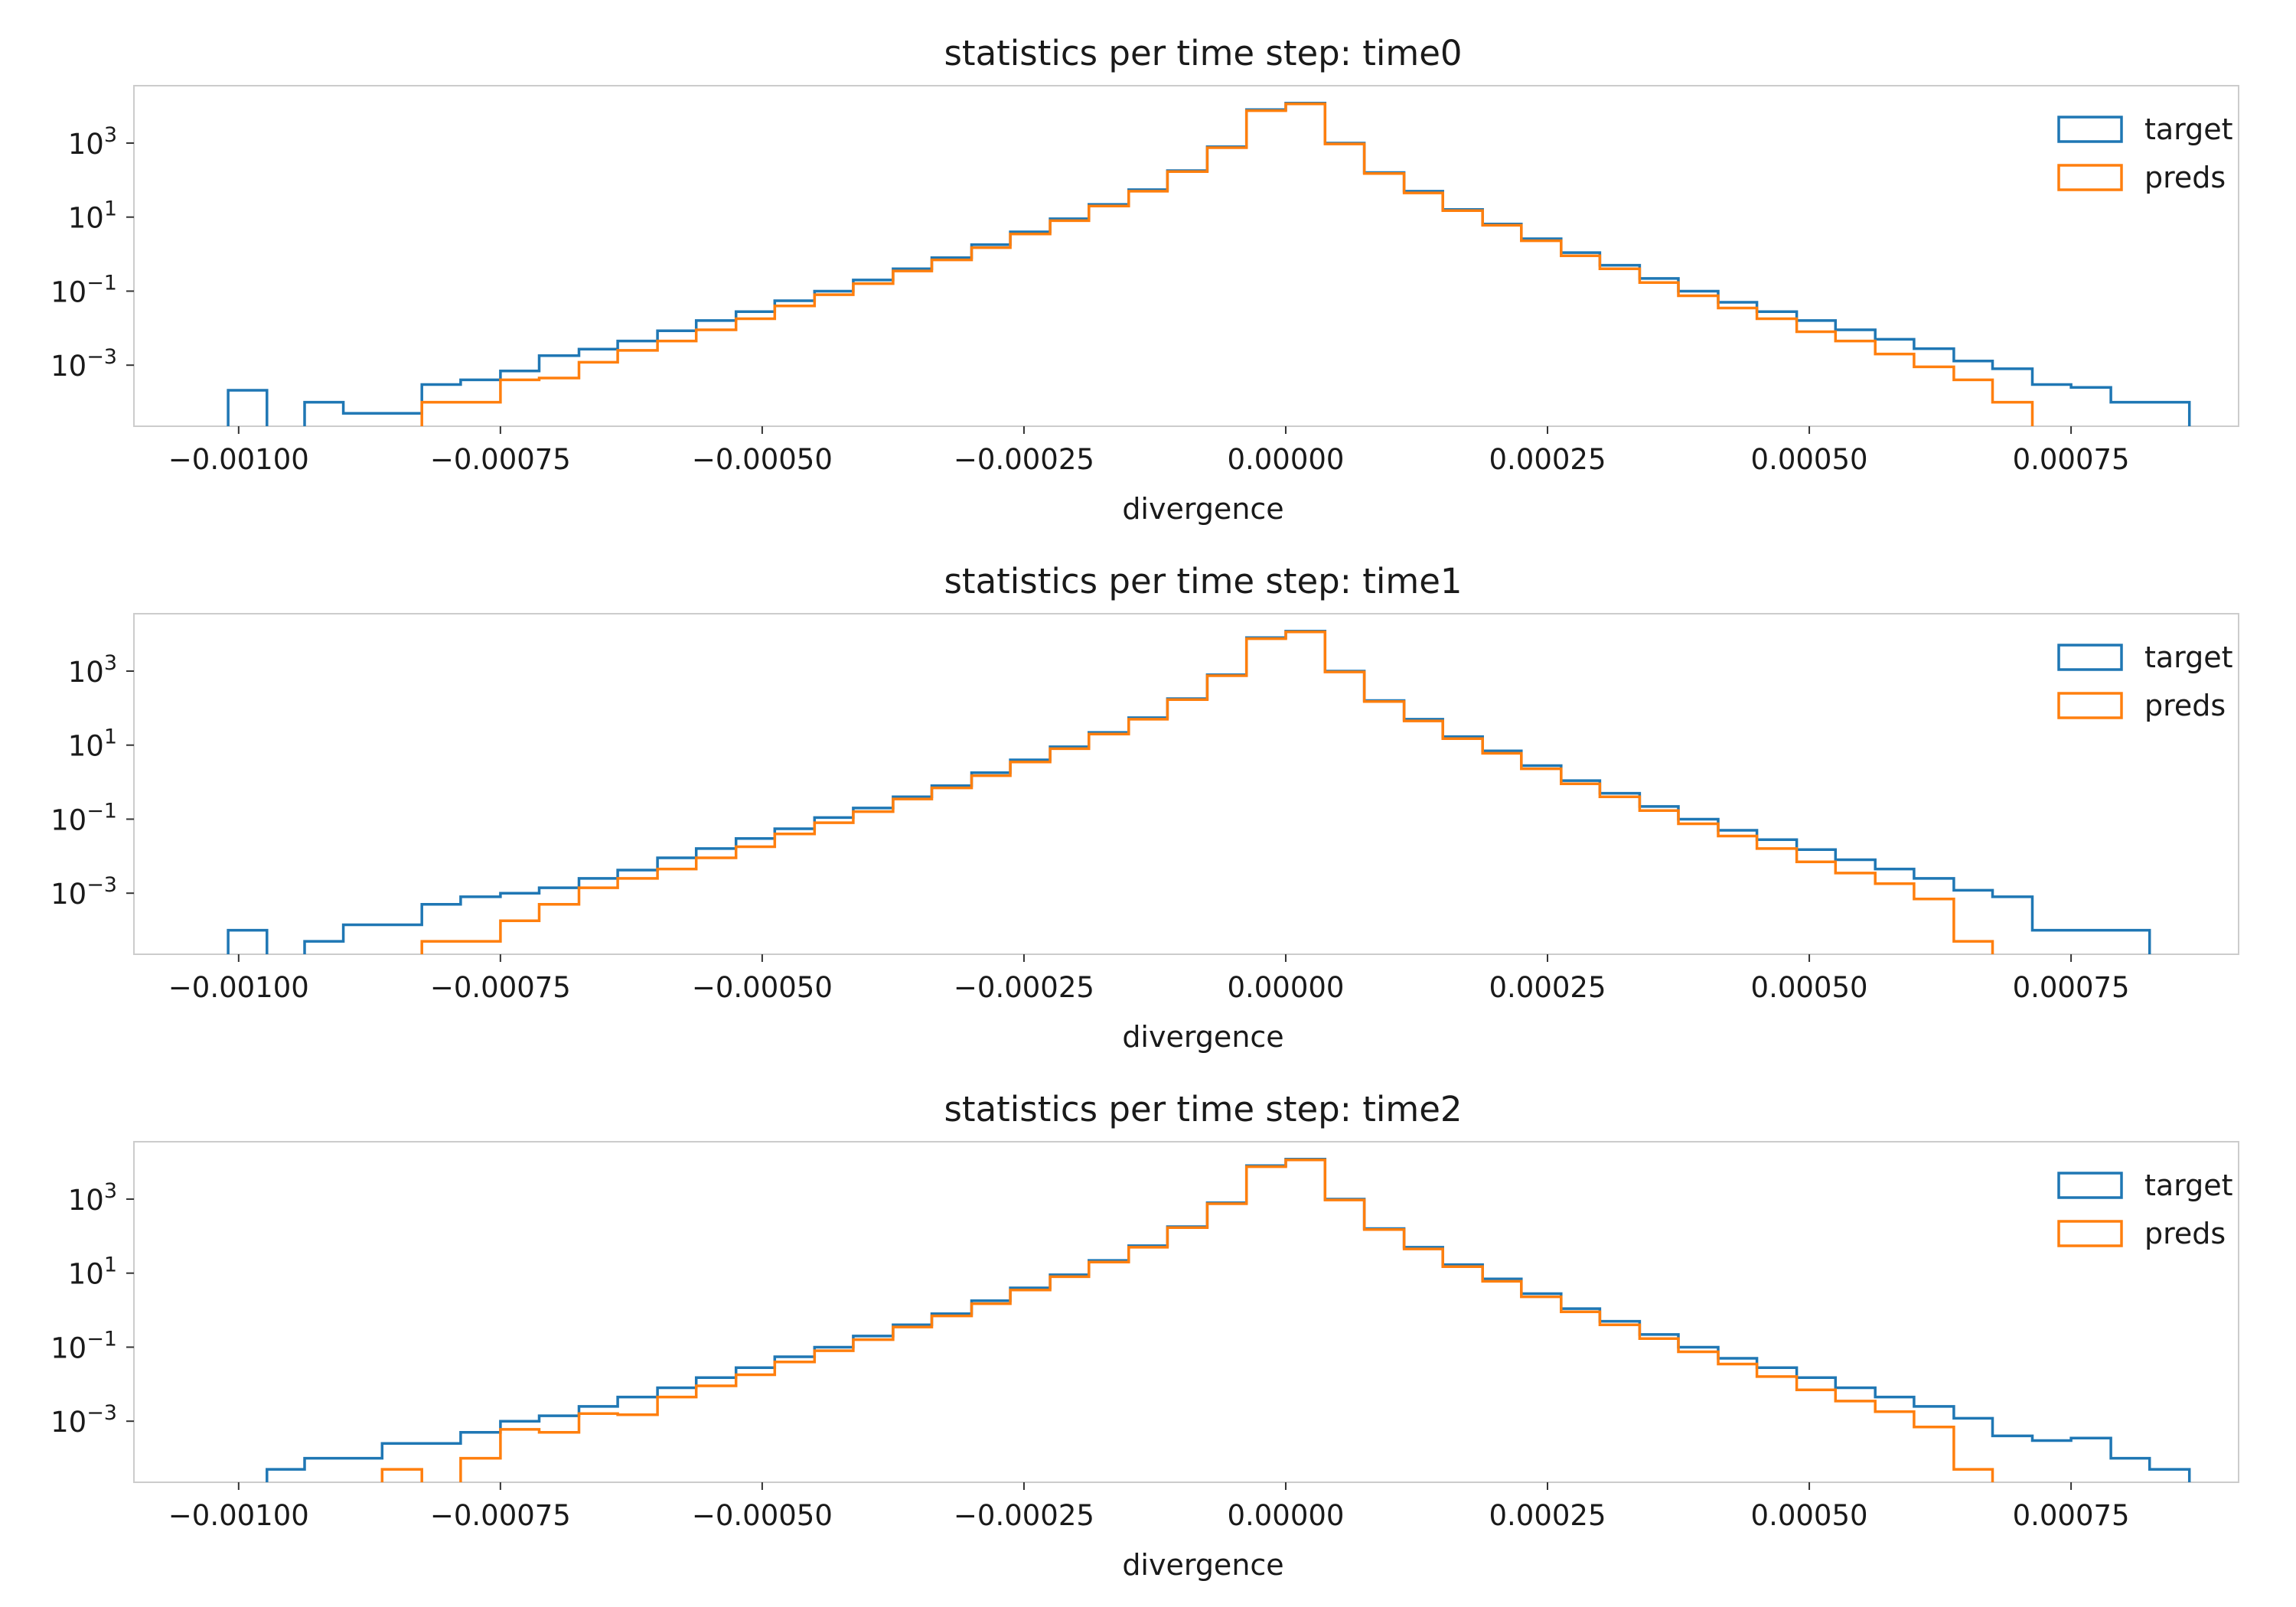 This screenshot has width=2296, height=1607. What do you see at coordinates (1203, 53) in the screenshot?
I see `chart-title: statistics per time step: time0` at bounding box center [1203, 53].